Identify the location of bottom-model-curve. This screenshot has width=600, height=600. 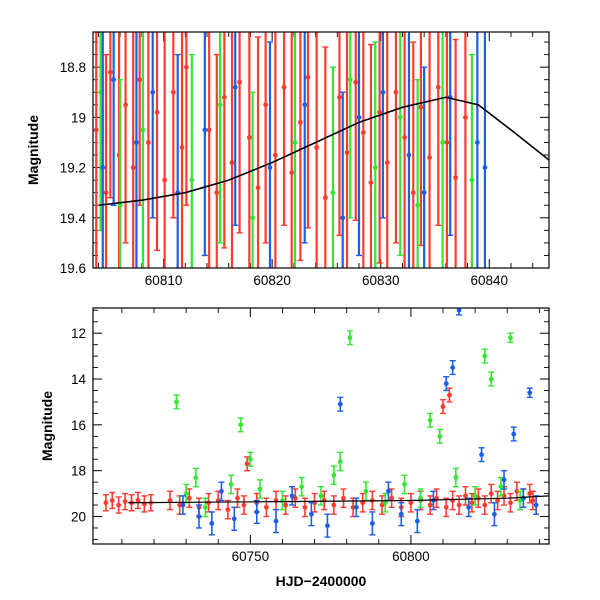
(338, 499).